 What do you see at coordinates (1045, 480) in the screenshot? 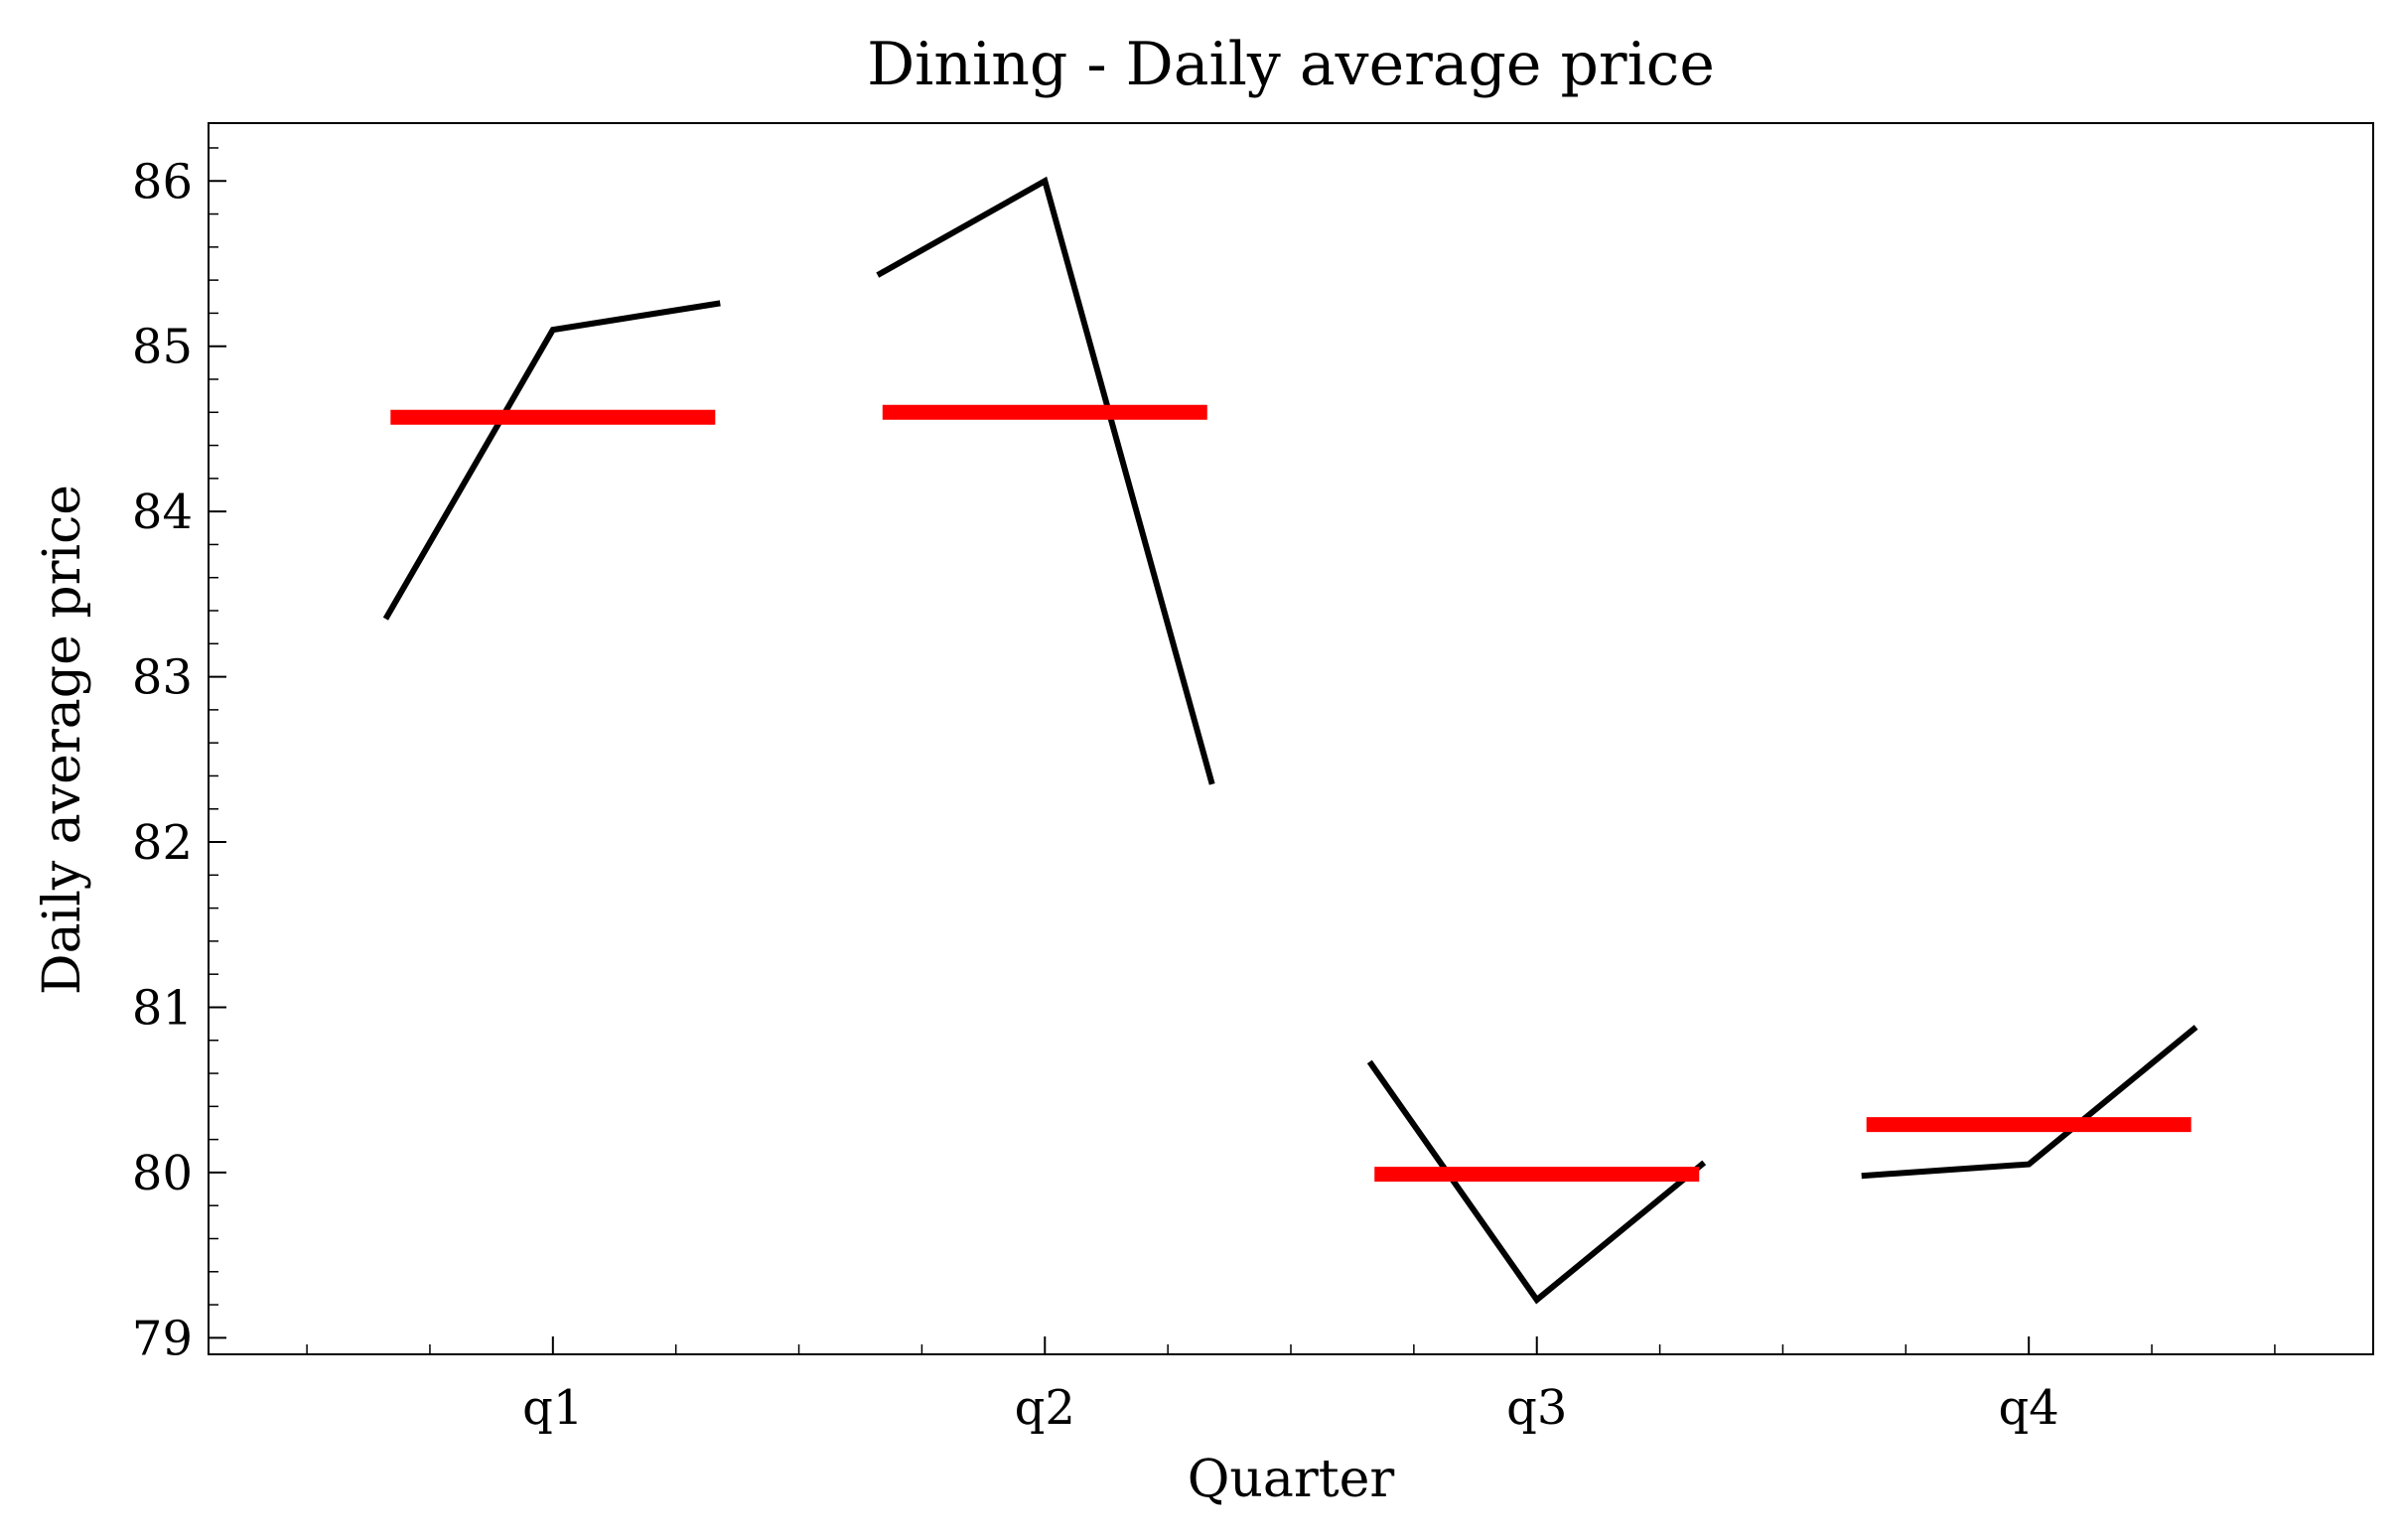
I see `line-segment-q2` at bounding box center [1045, 480].